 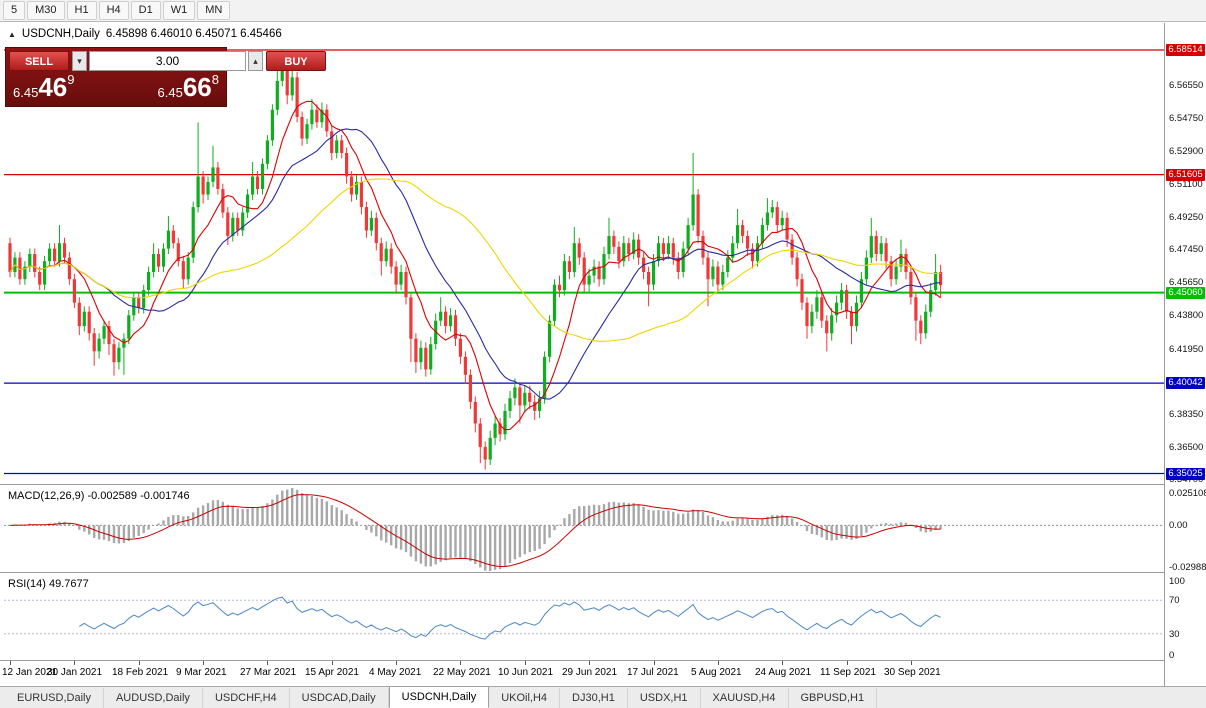 What do you see at coordinates (590, 672) in the screenshot?
I see `date-axis-label: 29 Jun 2021` at bounding box center [590, 672].